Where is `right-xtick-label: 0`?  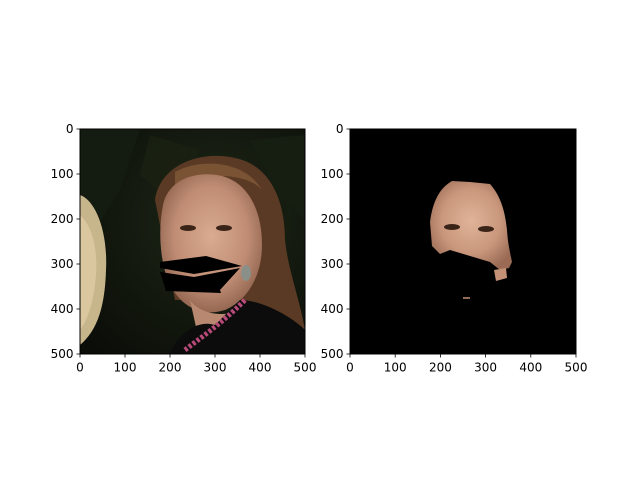
right-xtick-label: 0 is located at coordinates (350, 368).